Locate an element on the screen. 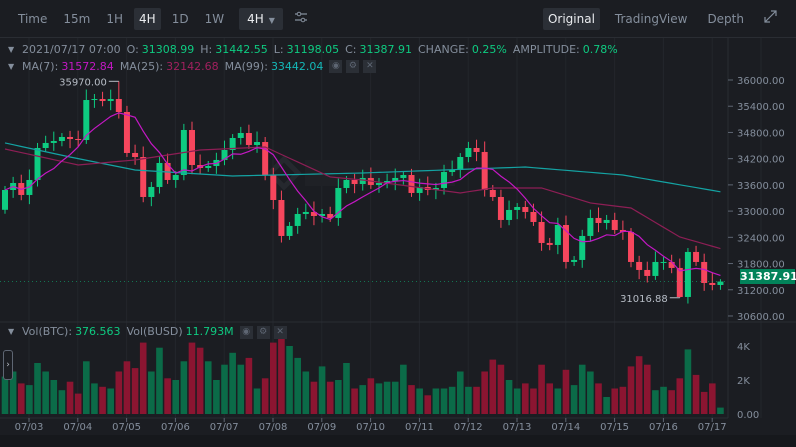 This screenshot has height=447, width=796. ma7-value: 31572.84 is located at coordinates (87, 66).